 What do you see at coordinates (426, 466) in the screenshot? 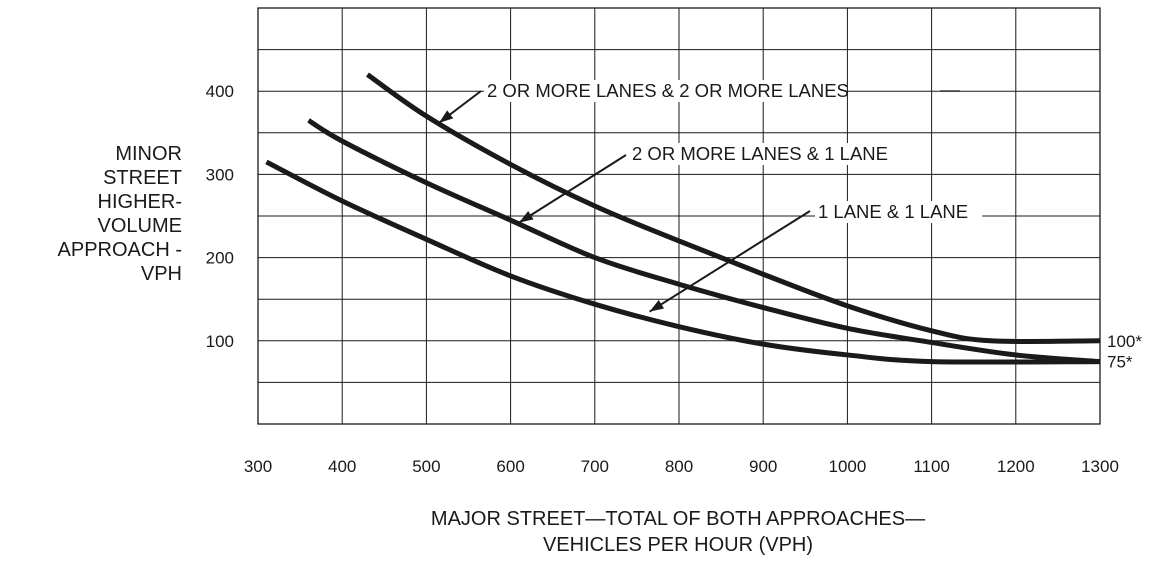
I see `x-tick-label: 500` at bounding box center [426, 466].